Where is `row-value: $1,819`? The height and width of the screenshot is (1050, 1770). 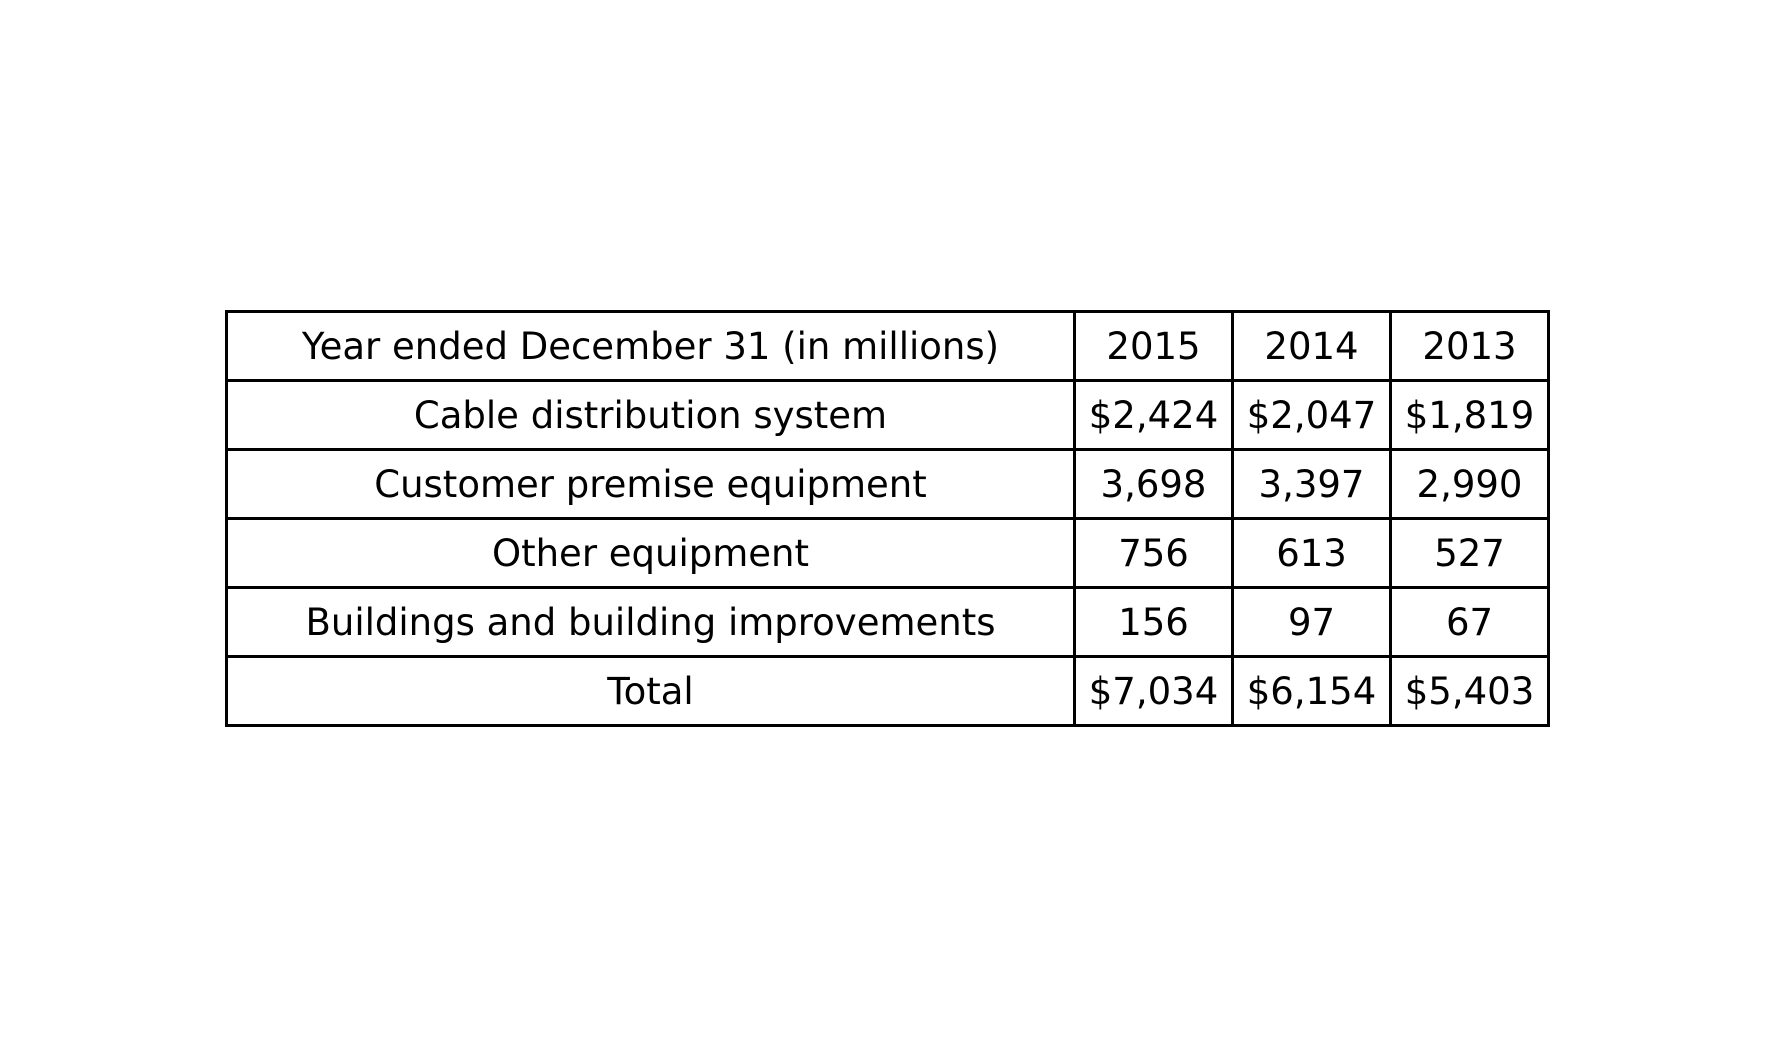
row-value: $1,819 is located at coordinates (1469, 415).